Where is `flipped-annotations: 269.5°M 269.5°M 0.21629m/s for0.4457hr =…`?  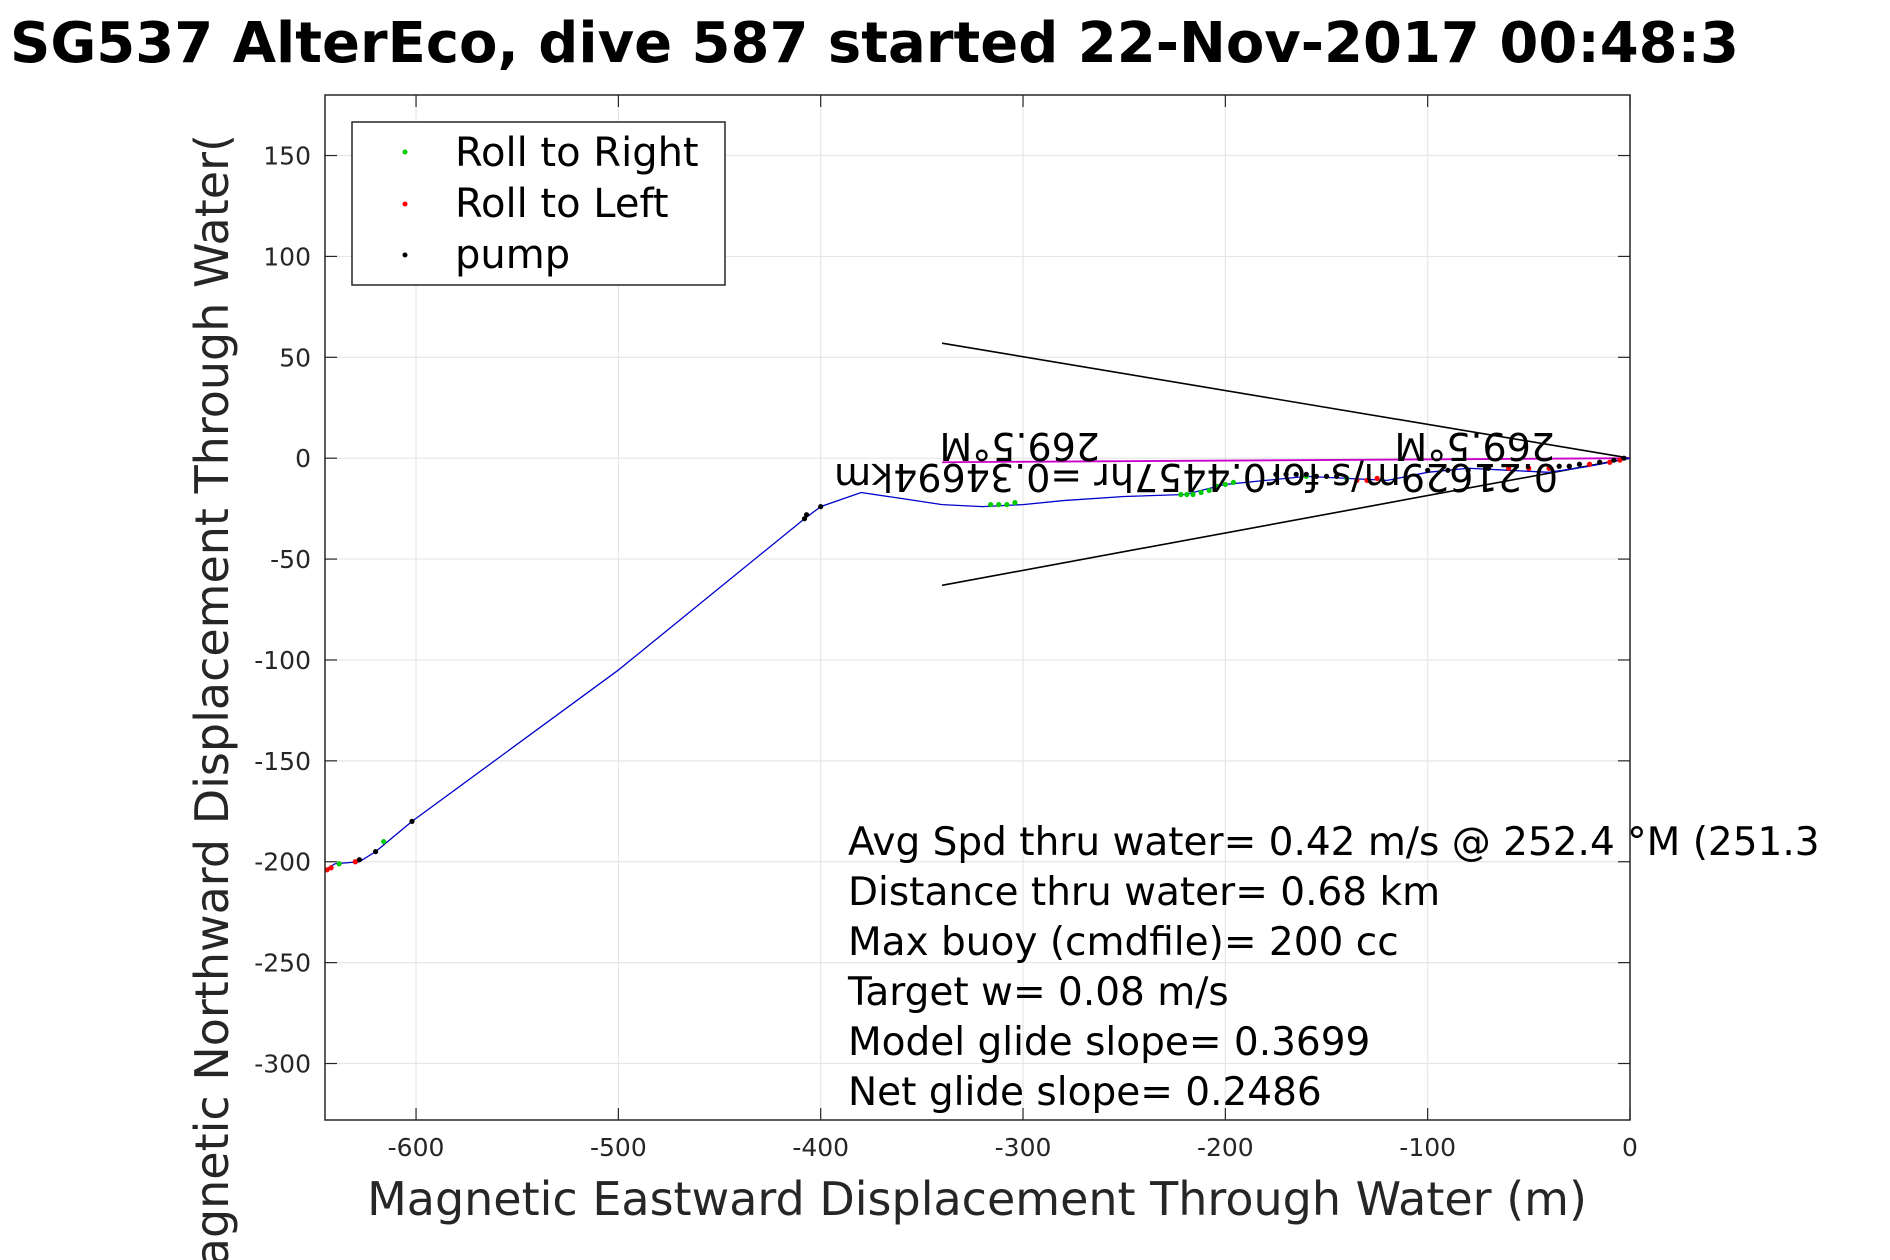
flipped-annotations: 269.5°M 269.5°M 0.21629m/s for0.4457hr =… is located at coordinates (1196, 461).